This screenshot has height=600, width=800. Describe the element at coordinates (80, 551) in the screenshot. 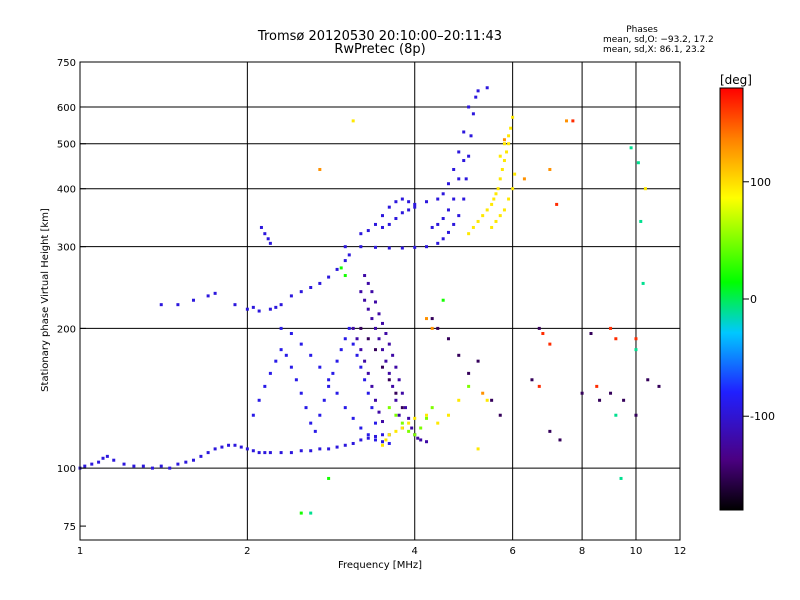

I see `x-tick-label: 1` at that location.